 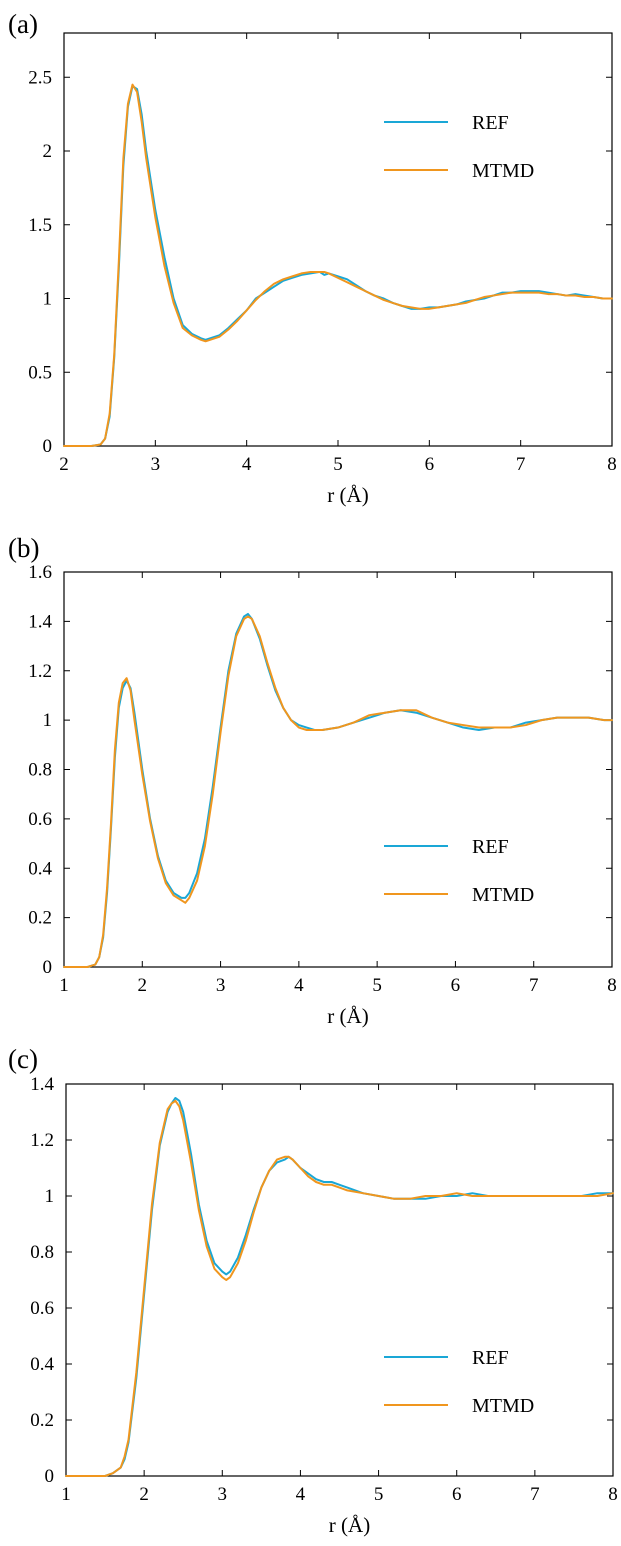 I want to click on y-tick-label: 1.6, so click(x=40, y=572).